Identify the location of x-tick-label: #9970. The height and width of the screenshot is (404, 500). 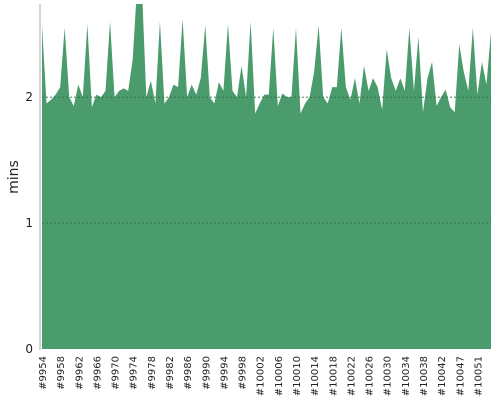
(116, 373).